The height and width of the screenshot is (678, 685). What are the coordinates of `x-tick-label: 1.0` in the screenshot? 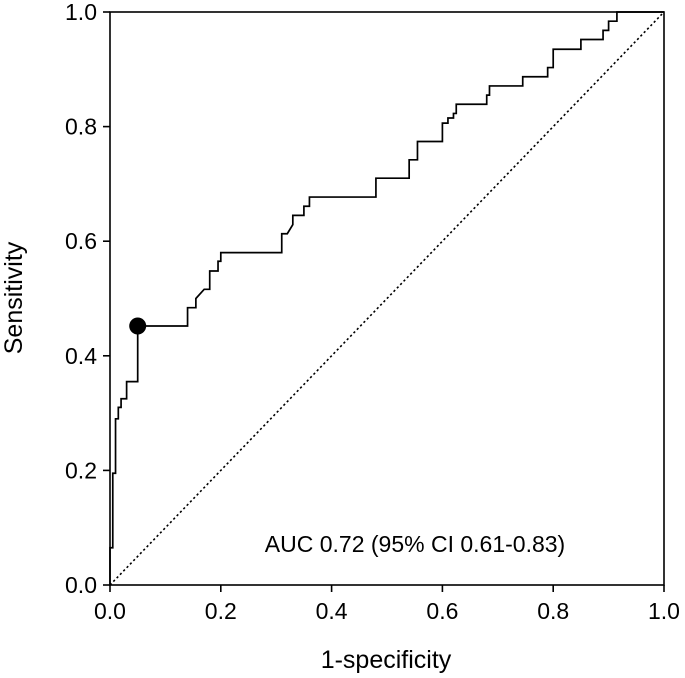 It's located at (664, 611).